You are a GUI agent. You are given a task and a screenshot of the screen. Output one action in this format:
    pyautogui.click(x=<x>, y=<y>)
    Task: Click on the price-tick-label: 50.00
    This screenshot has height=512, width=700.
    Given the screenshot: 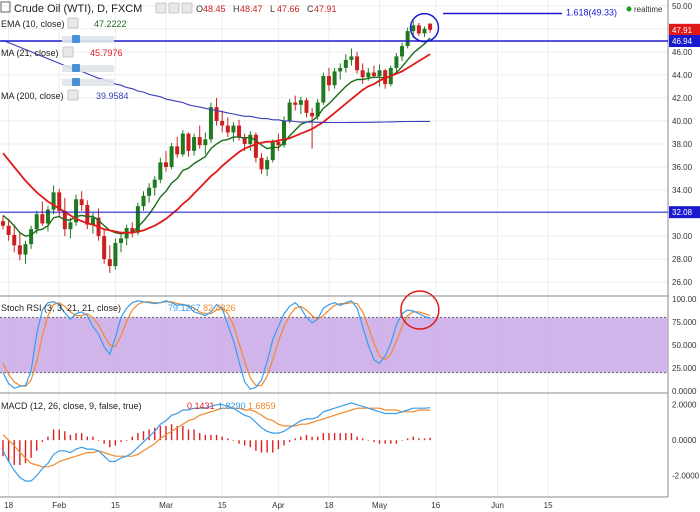 What is the action you would take?
    pyautogui.click(x=682, y=6)
    